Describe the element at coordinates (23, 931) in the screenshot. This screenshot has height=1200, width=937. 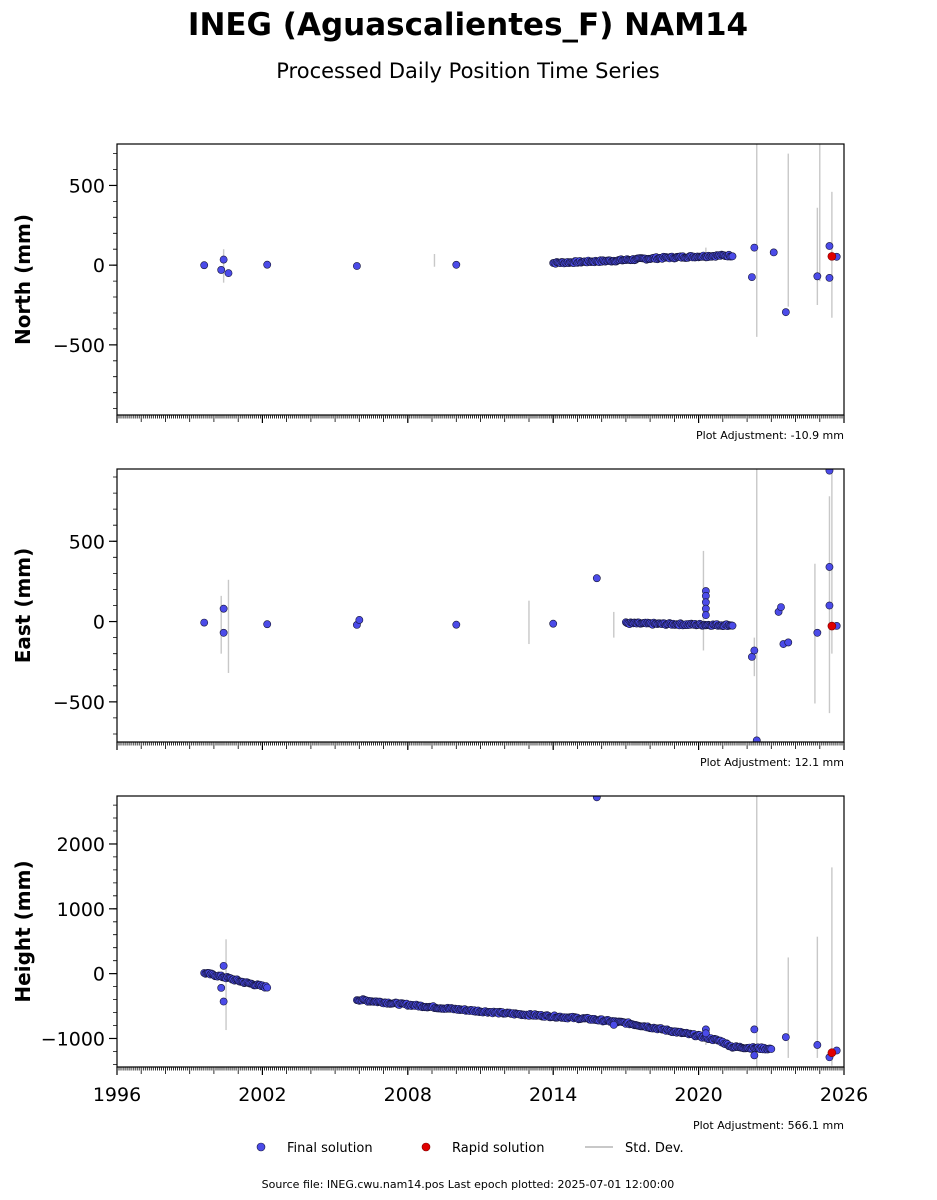
I see `y-axis-label: Height (mm)` at that location.